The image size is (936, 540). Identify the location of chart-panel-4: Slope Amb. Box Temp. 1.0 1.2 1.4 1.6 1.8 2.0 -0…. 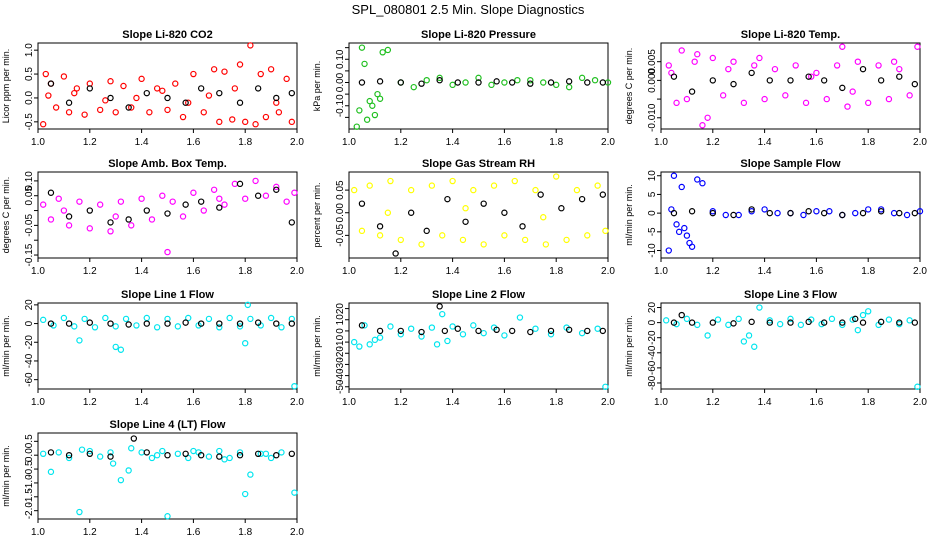
(152, 217).